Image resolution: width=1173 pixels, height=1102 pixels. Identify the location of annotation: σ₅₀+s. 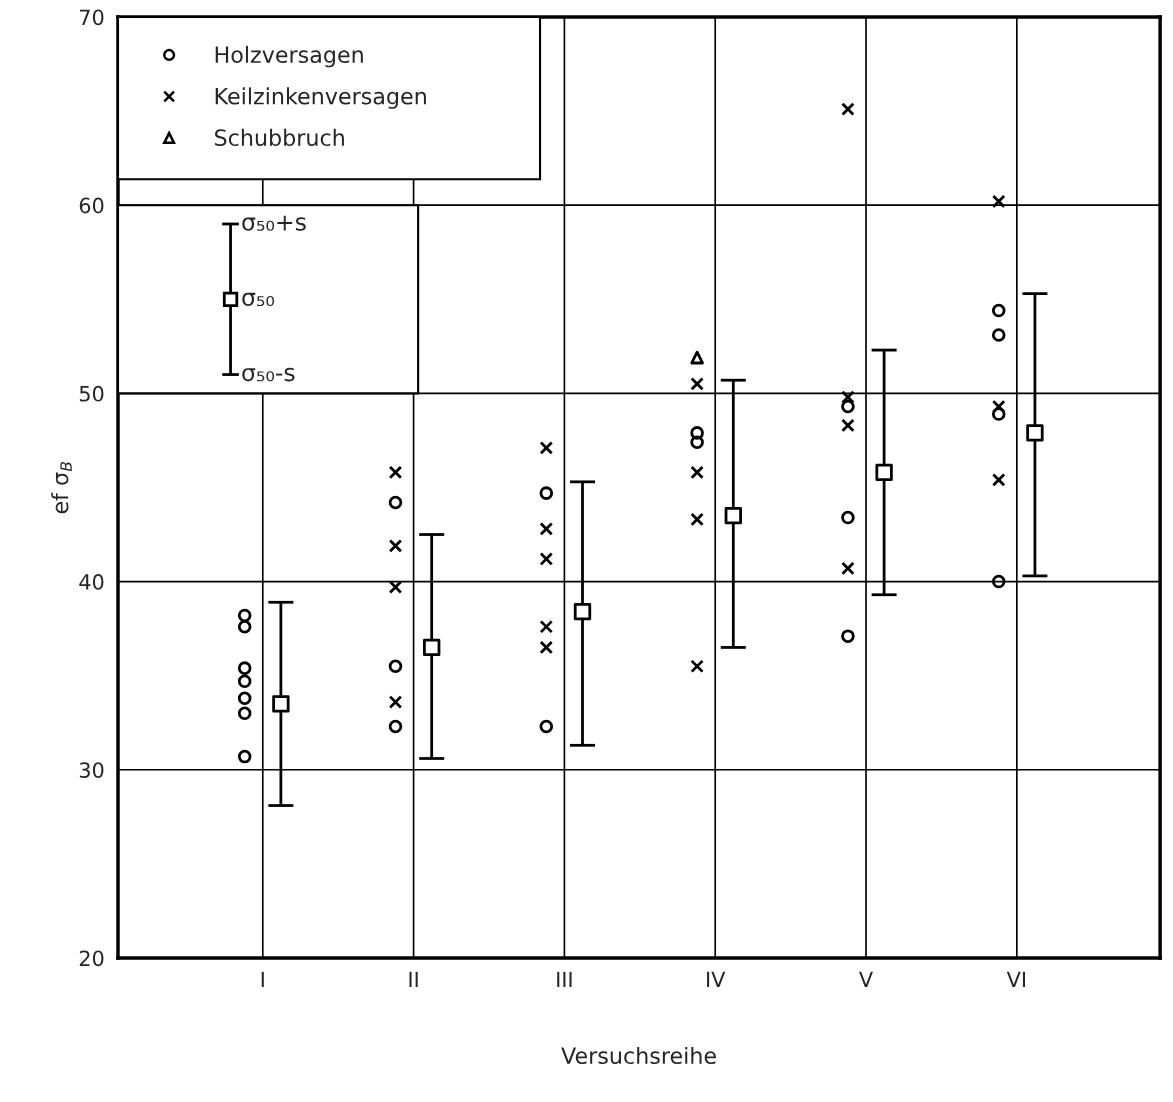
(274, 223).